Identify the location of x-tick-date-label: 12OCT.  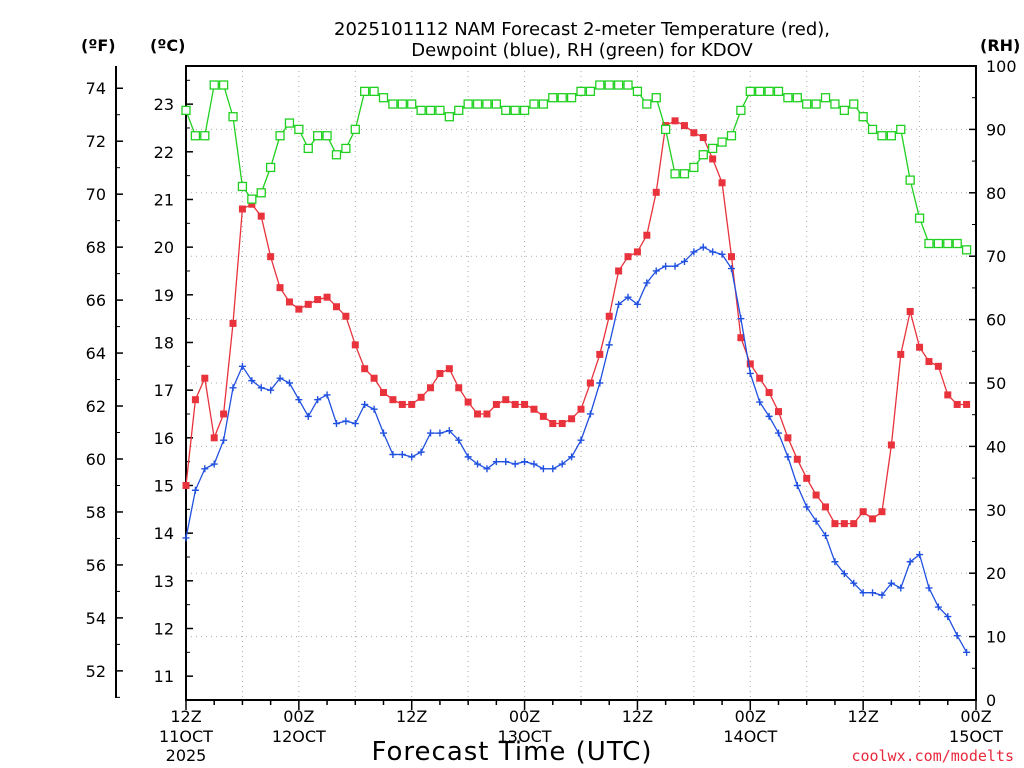
(299, 736).